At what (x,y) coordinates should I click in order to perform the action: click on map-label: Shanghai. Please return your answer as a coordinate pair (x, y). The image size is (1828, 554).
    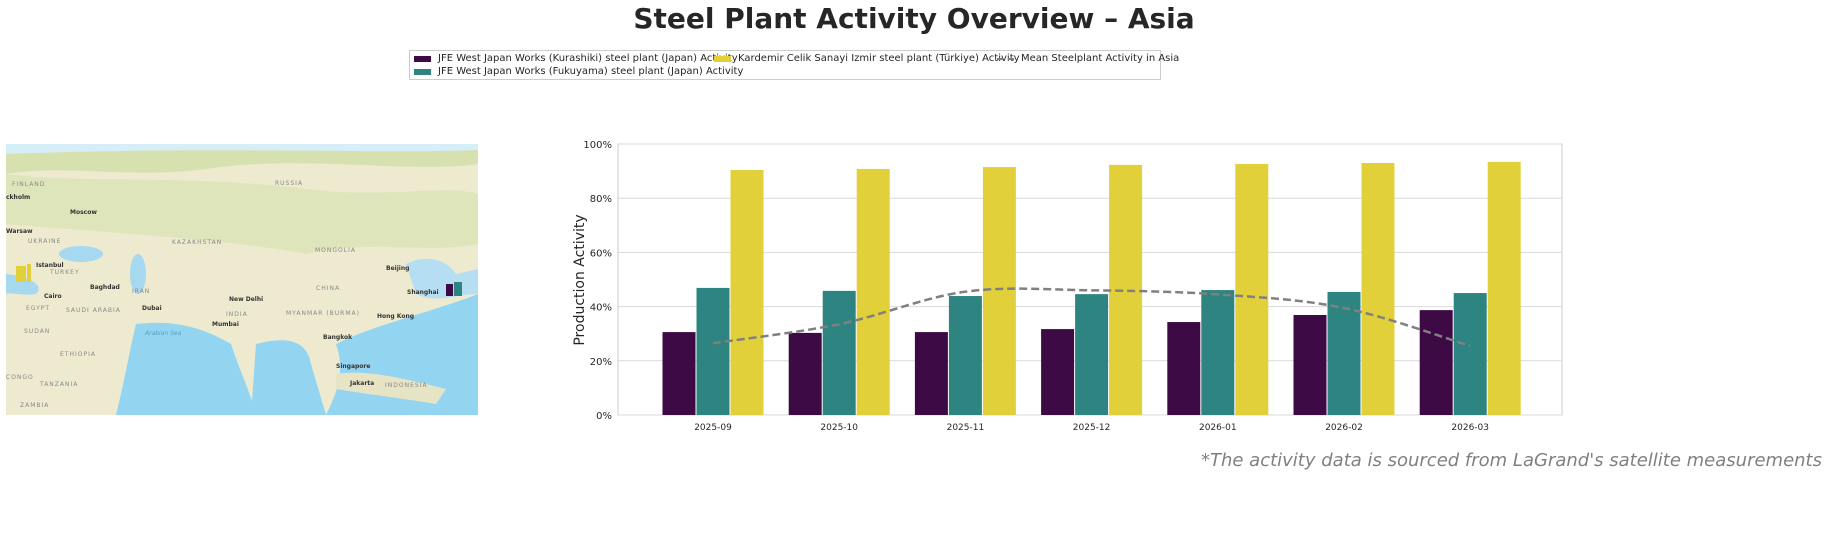
    Looking at the image, I should click on (423, 292).